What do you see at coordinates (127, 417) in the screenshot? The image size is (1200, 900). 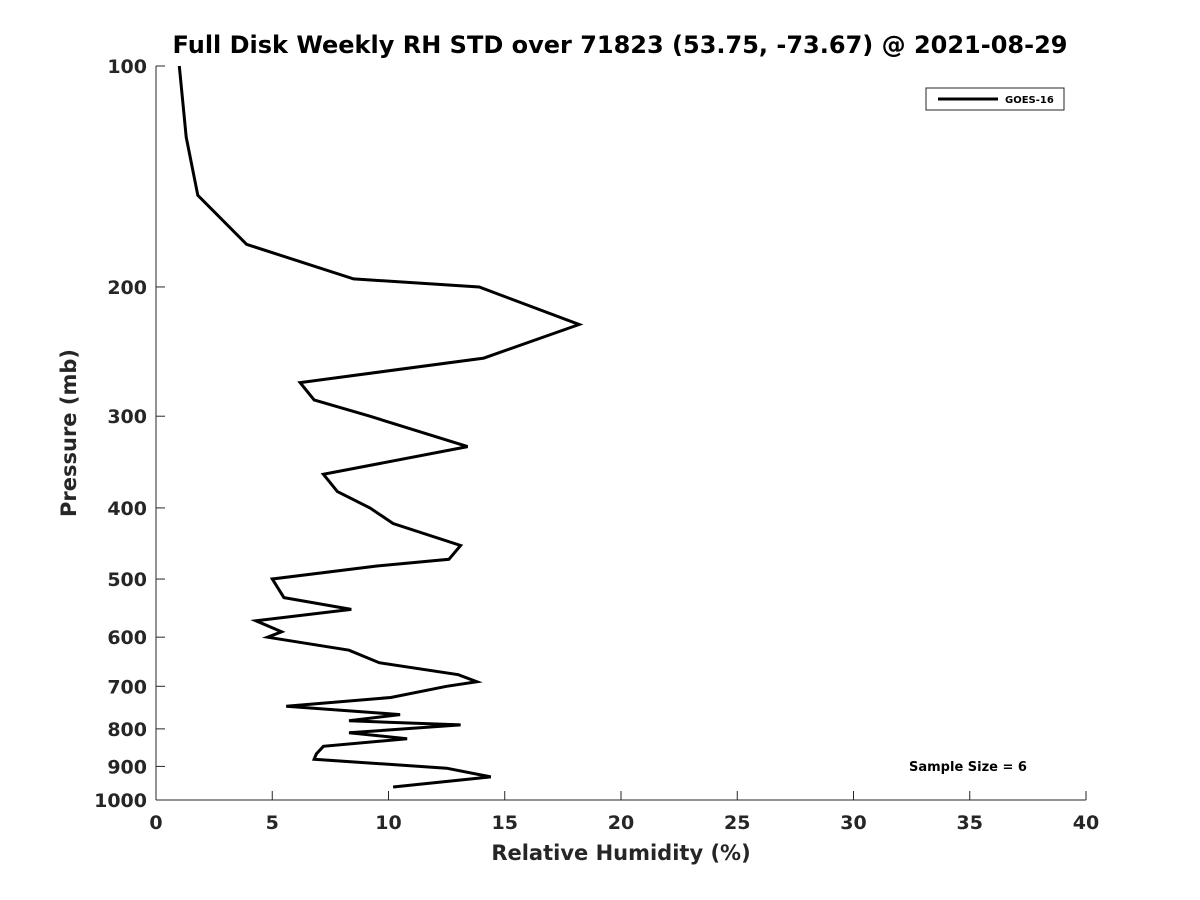 I see `y-tick-label: 300` at bounding box center [127, 417].